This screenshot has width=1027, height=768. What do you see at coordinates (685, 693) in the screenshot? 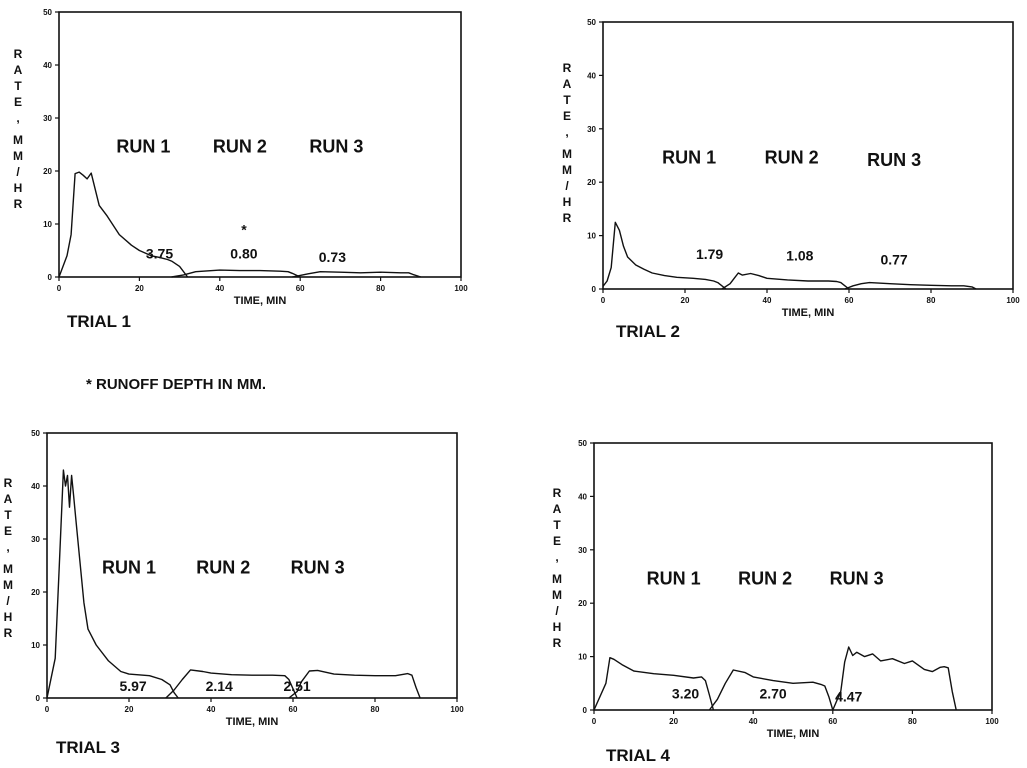
I see `runoff-depth-label: 3.20` at bounding box center [685, 693].